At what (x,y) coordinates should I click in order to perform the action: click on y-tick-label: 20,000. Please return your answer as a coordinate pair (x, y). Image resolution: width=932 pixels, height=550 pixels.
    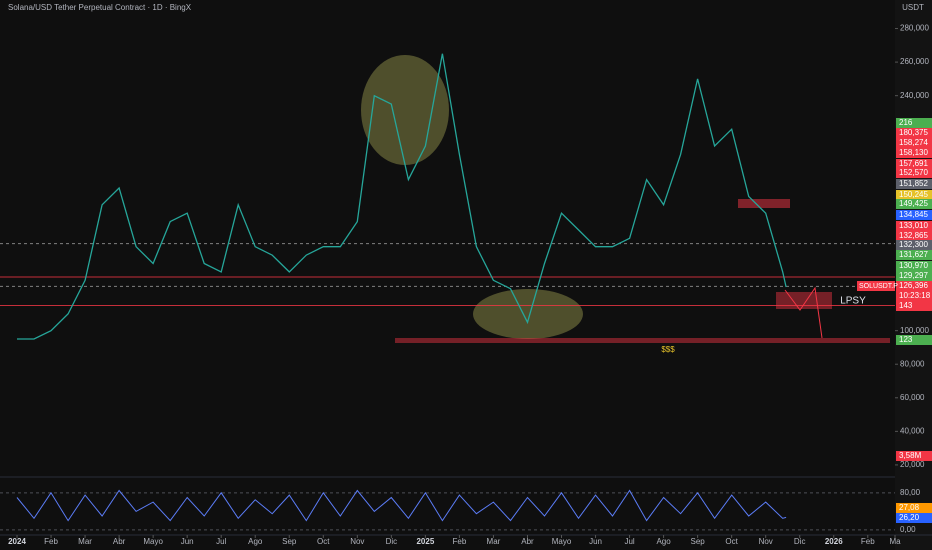
    Looking at the image, I should click on (912, 464).